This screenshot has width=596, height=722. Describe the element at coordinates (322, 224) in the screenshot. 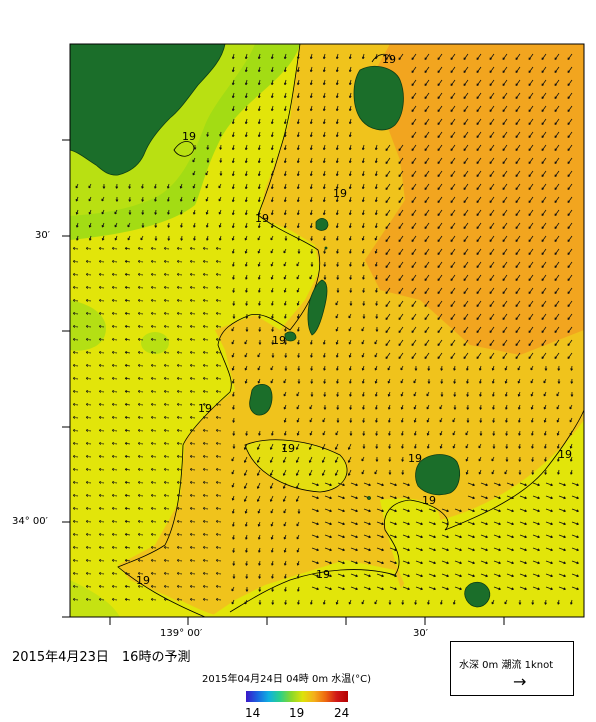

I see `toshima-island` at that location.